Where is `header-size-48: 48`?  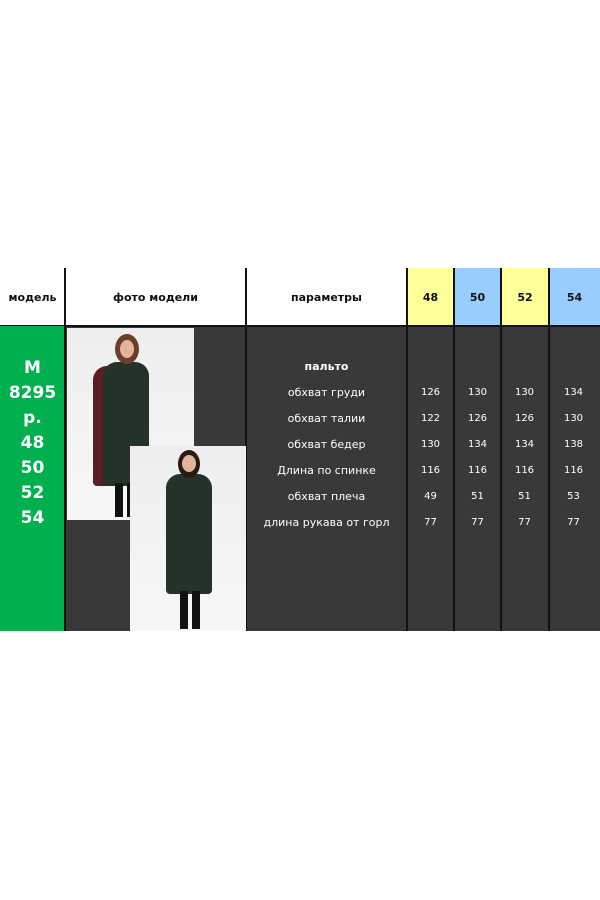
header-size-48: 48 is located at coordinates (430, 297).